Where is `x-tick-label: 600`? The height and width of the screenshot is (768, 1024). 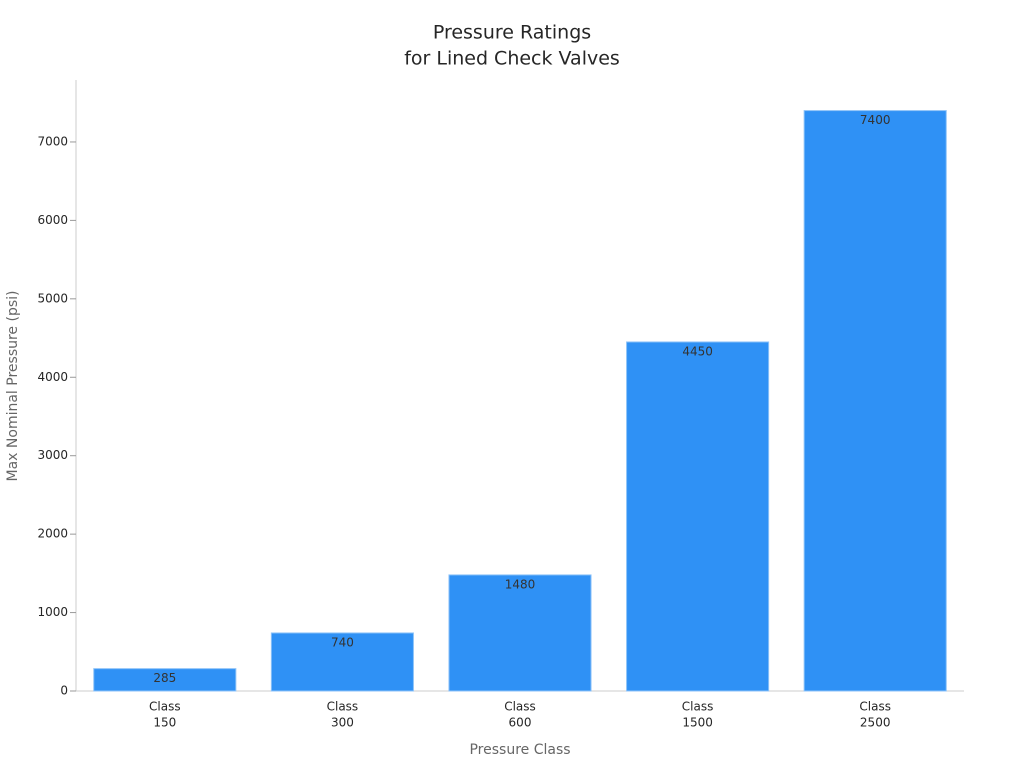 x-tick-label: 600 is located at coordinates (520, 723).